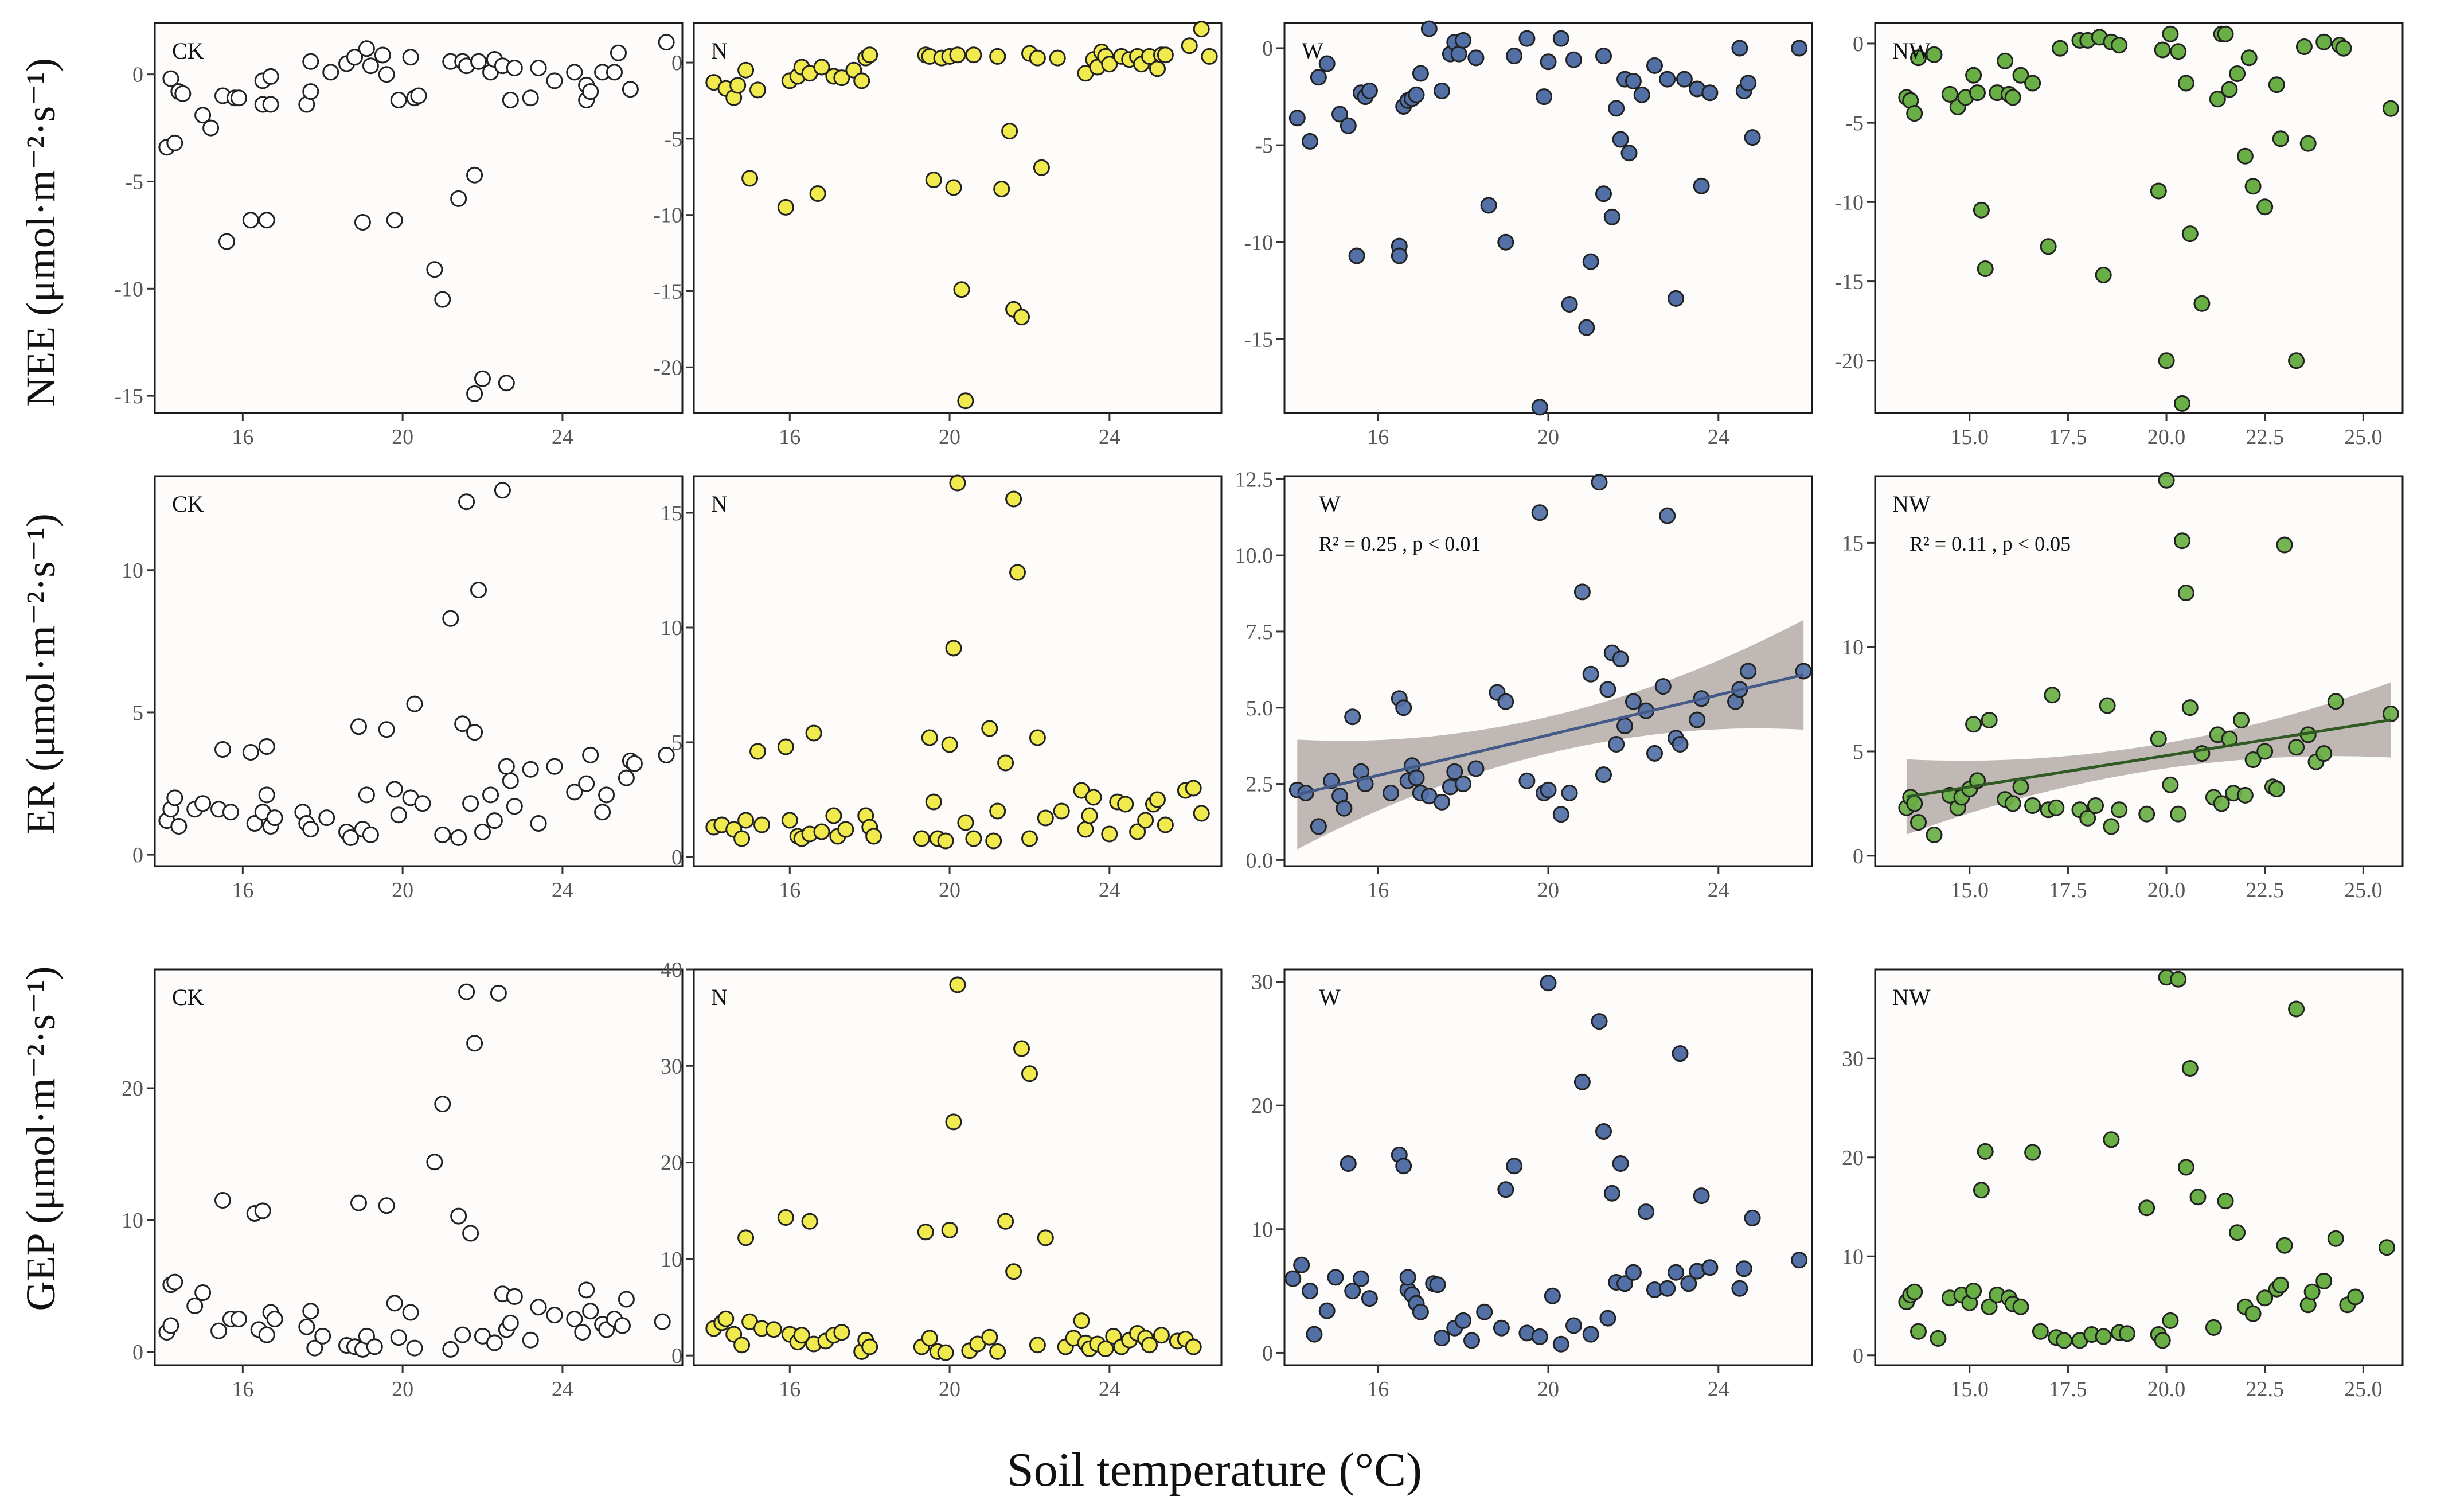 The height and width of the screenshot is (1504, 2464). Describe the element at coordinates (399, 235) in the screenshot. I see `panel-nee-ck: -15 -10 -5 0 16 20 24 CK` at that location.